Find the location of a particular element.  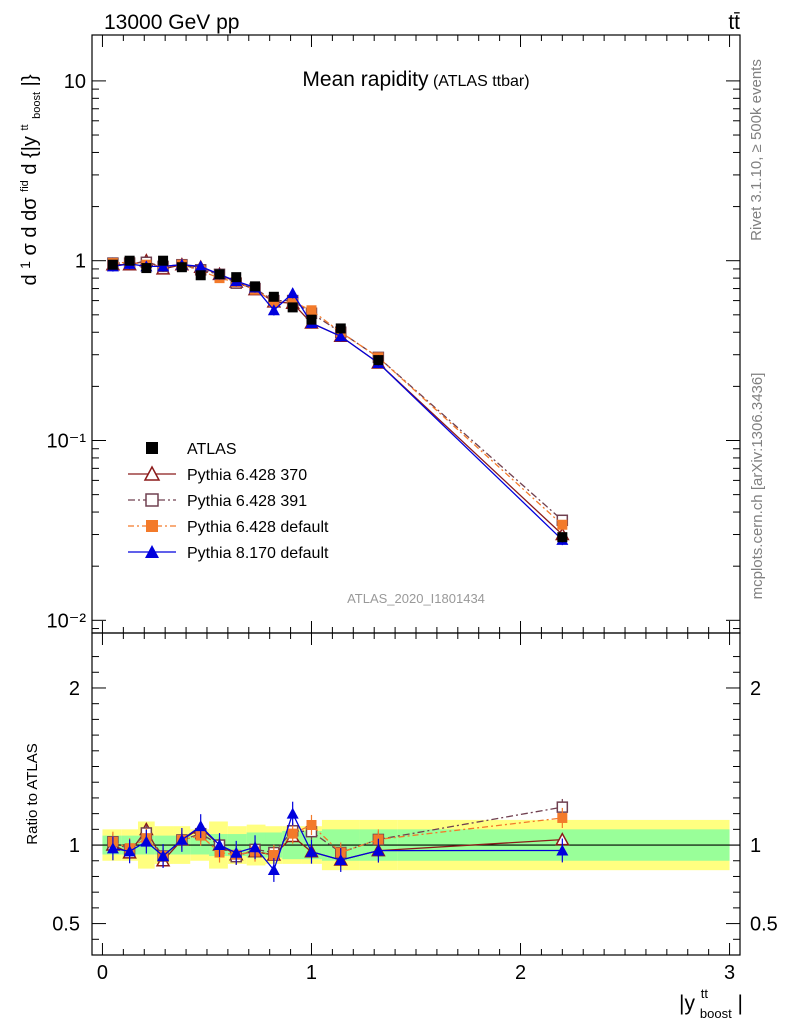

x-axis-label: |y tt boost | is located at coordinates (711, 1001).